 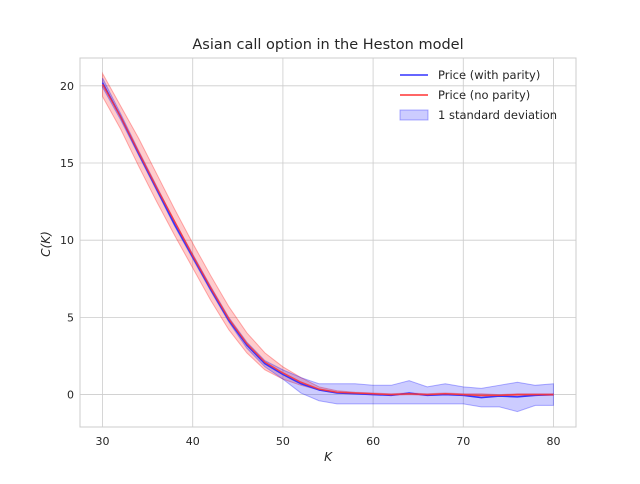 What do you see at coordinates (67, 163) in the screenshot?
I see `y-tick-label: 15` at bounding box center [67, 163].